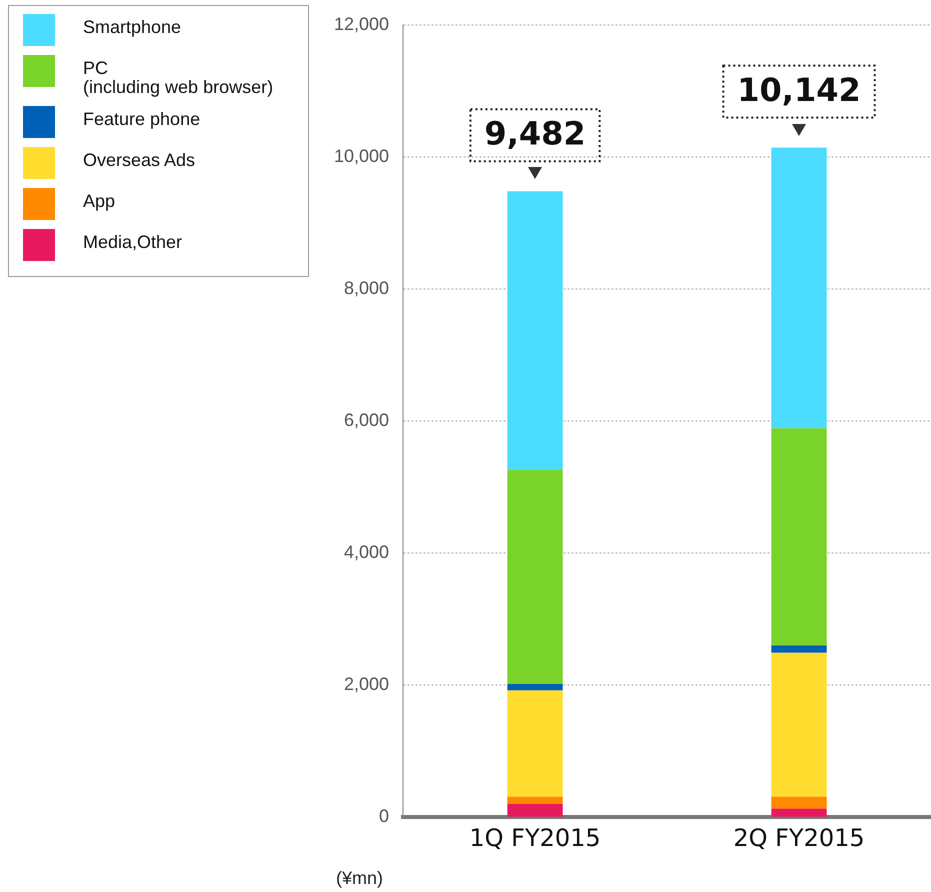  I want to click on y-tick-label: 6,000, so click(367, 420).